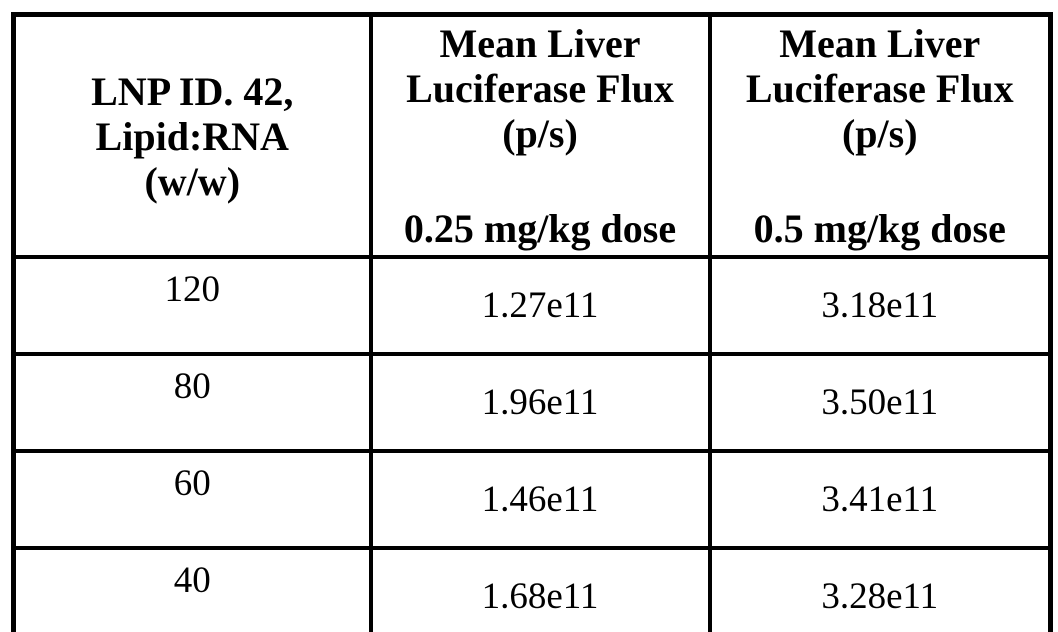 Image resolution: width=1058 pixels, height=632 pixels. What do you see at coordinates (879, 228) in the screenshot?
I see `flux-05-dose-label: 0.5 mg/kg dose` at bounding box center [879, 228].